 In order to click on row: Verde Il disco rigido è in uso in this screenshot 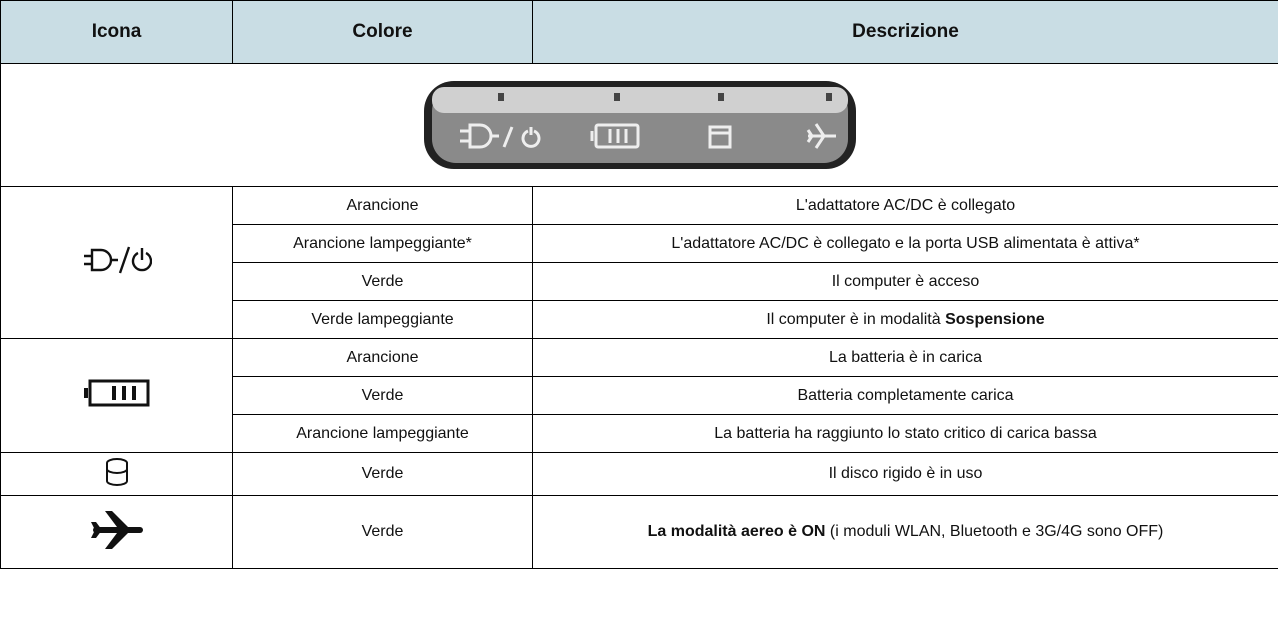, I will do `click(639, 474)`.